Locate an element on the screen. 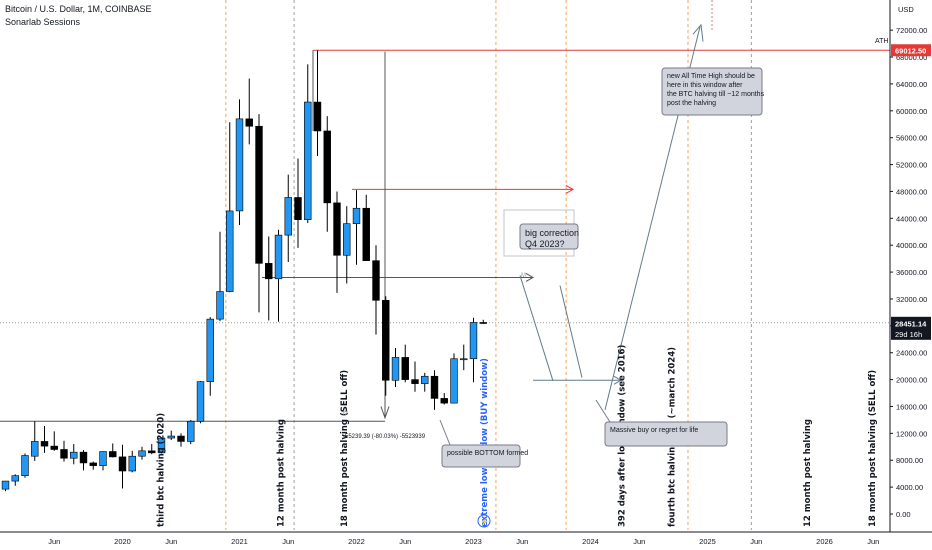 The image size is (932, 550). ath-badge-label: 69012.50 is located at coordinates (910, 51).